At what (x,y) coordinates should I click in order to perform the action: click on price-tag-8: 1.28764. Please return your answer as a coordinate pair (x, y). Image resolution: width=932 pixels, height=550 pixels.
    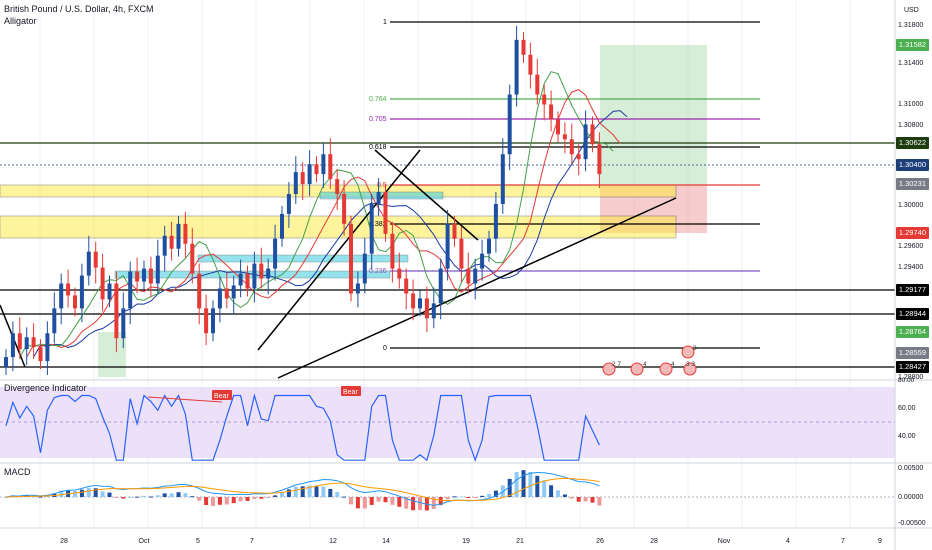
    Looking at the image, I should click on (912, 332).